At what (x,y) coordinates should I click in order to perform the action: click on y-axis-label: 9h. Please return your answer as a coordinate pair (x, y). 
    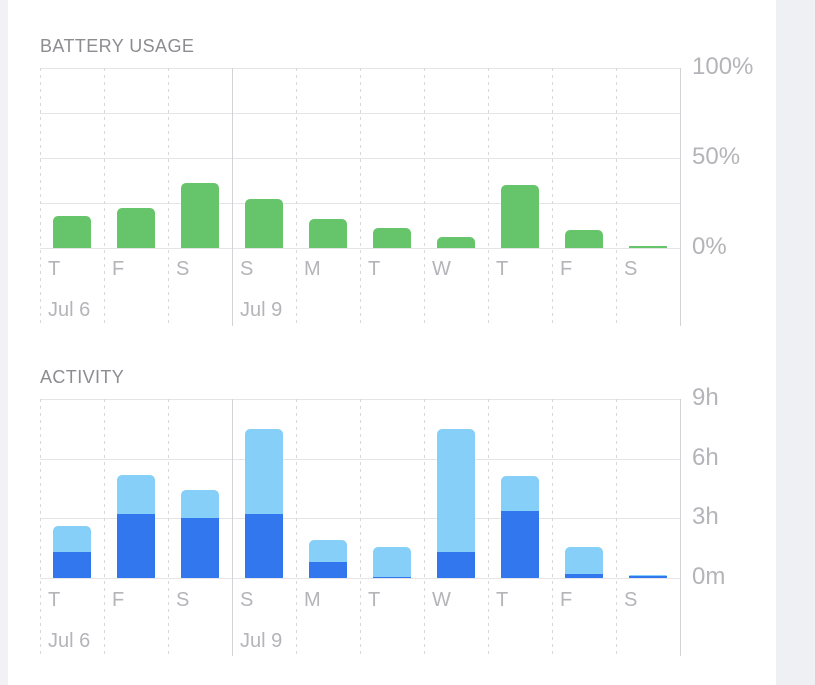
    Looking at the image, I should click on (705, 397).